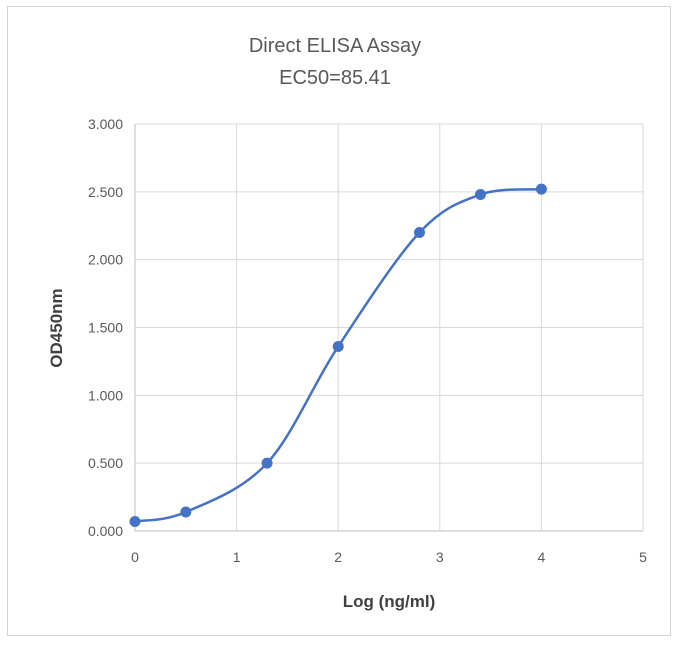  I want to click on y-axis-label: OD450nm, so click(56, 327).